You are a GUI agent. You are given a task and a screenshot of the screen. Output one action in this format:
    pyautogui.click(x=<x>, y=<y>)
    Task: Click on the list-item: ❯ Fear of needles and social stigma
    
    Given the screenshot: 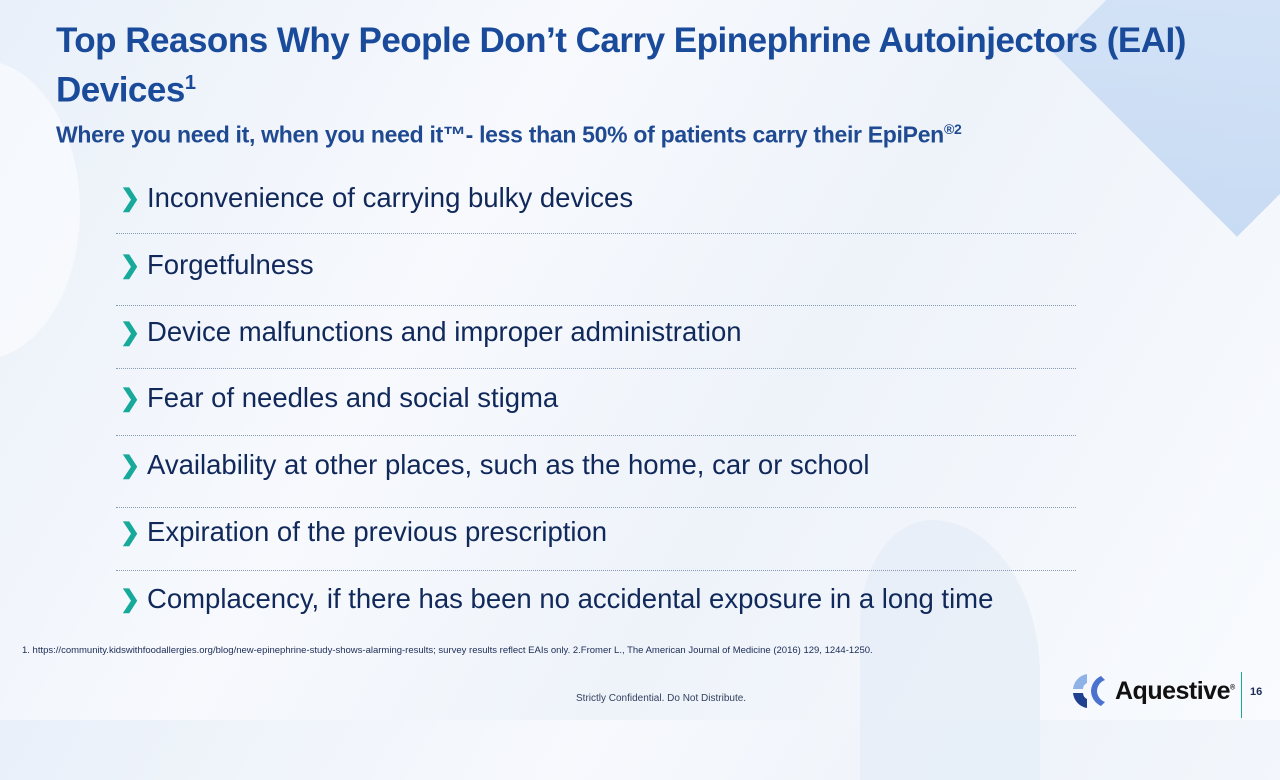 What is the action you would take?
    pyautogui.click(x=596, y=415)
    